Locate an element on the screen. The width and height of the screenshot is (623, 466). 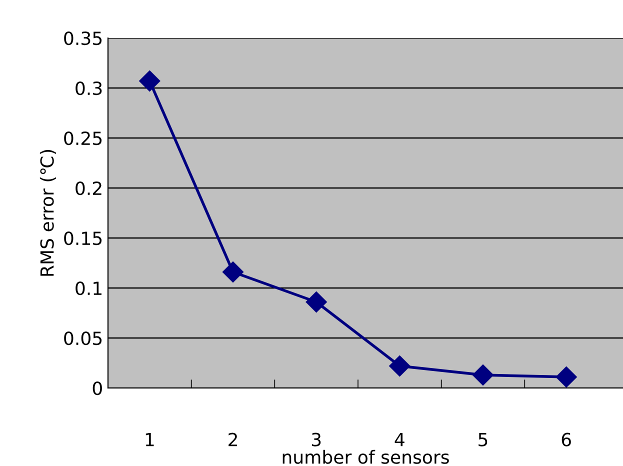
y-tick-label: 0 is located at coordinates (97, 388).